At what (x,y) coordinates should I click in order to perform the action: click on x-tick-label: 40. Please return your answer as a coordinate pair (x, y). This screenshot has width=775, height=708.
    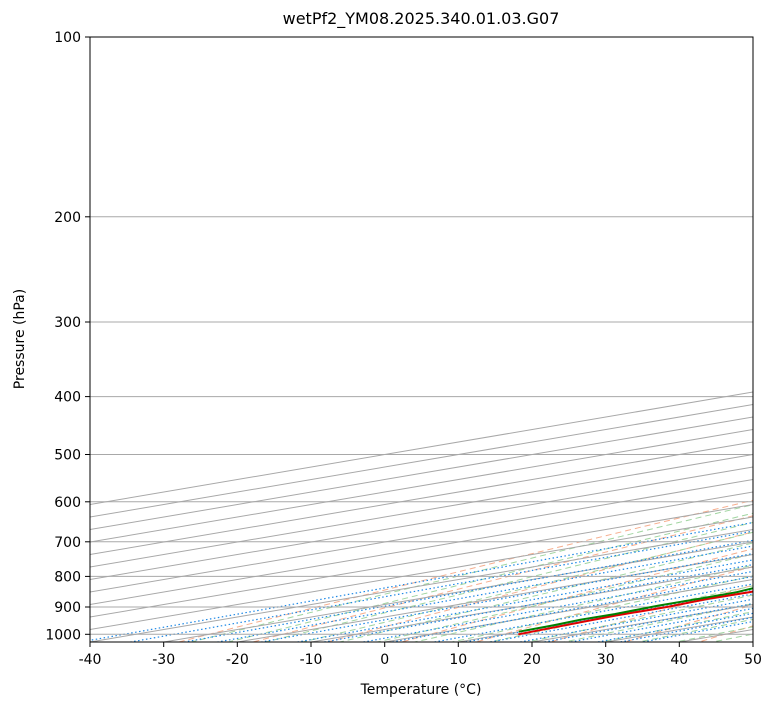
    Looking at the image, I should click on (679, 660).